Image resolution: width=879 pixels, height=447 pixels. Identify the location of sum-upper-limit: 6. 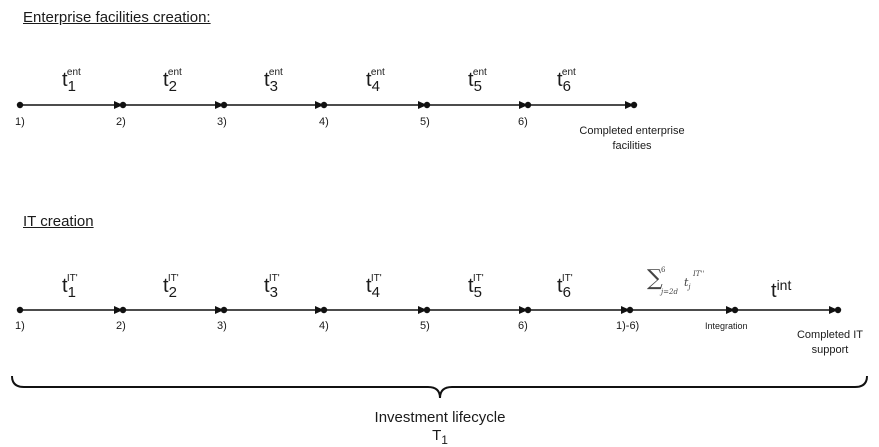
(663, 270).